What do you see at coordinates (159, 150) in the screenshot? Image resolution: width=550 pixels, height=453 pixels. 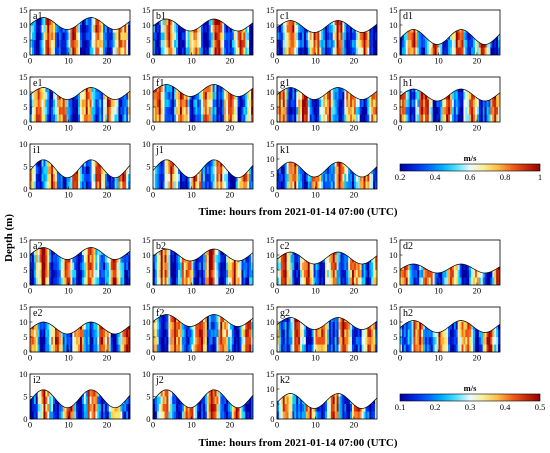 I see `panel-label: j1` at bounding box center [159, 150].